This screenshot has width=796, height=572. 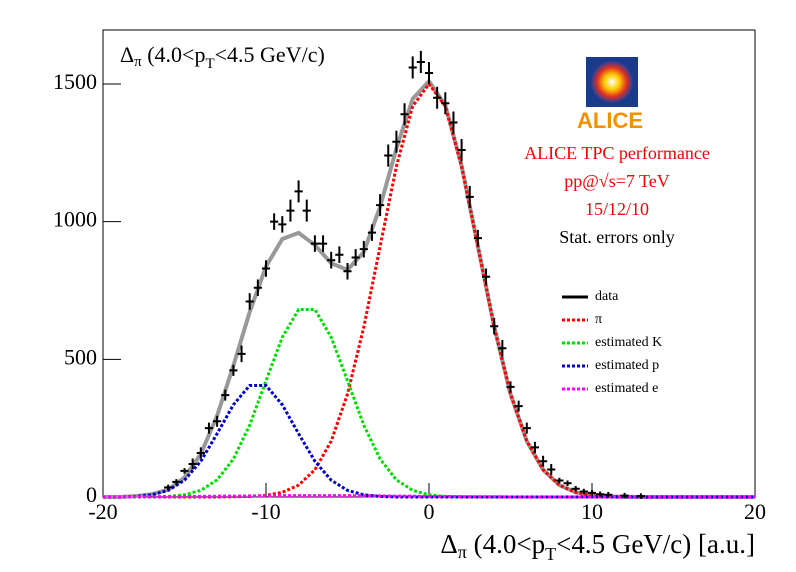 I want to click on y-tick-label: 1000, so click(x=75, y=219).